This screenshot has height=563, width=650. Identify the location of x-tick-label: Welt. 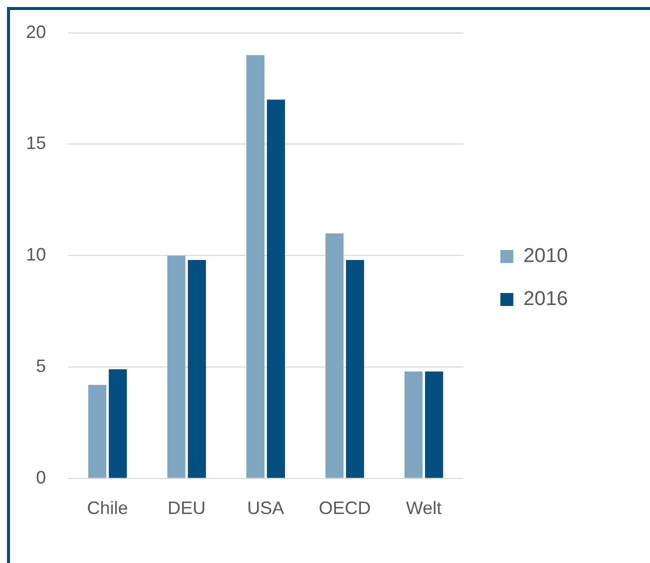
(424, 508).